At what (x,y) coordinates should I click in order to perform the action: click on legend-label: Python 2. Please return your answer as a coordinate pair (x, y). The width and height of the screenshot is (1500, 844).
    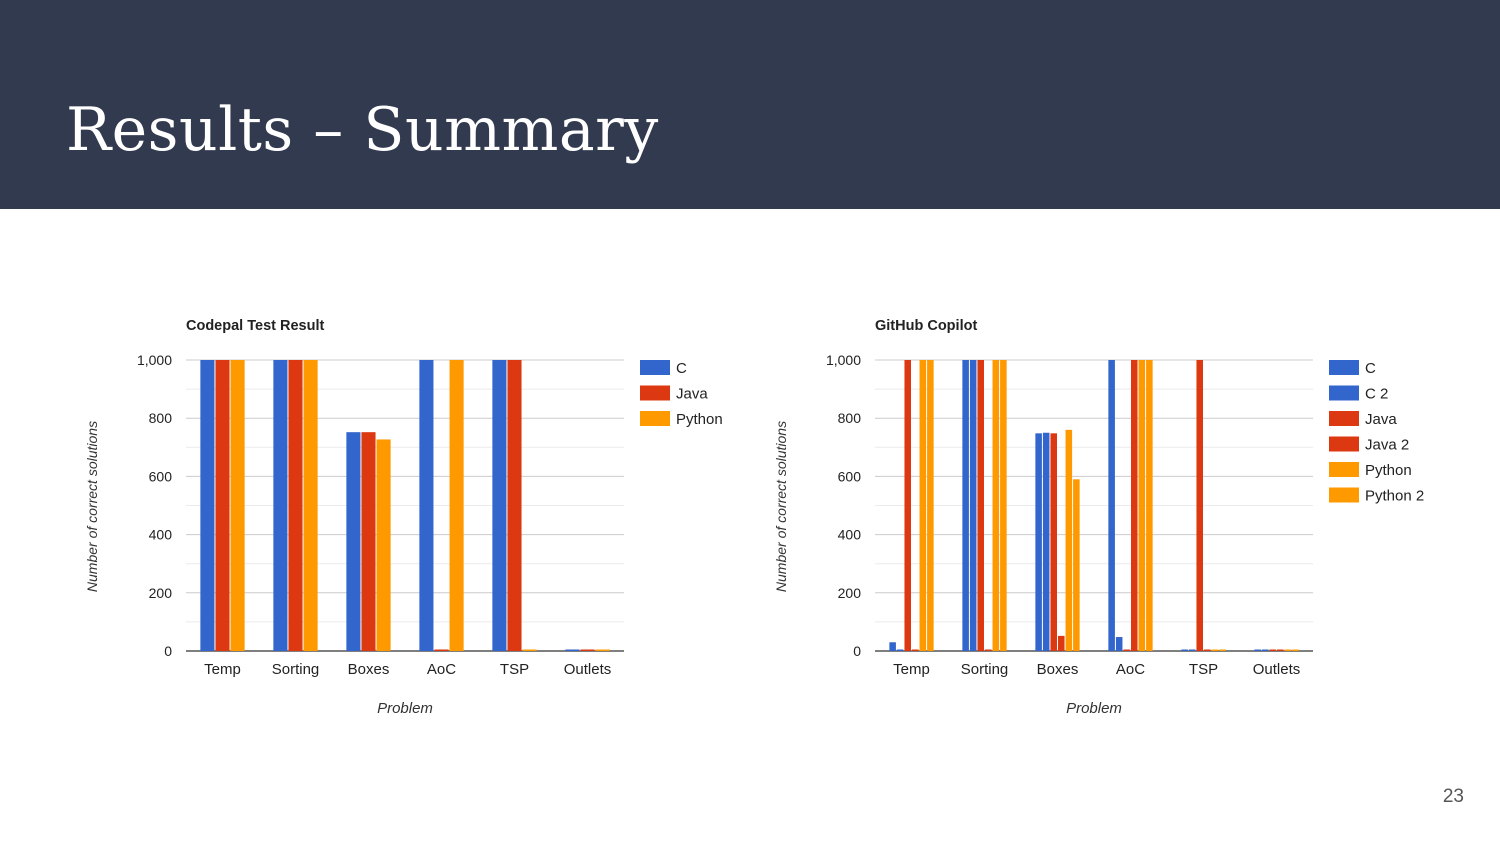
    Looking at the image, I should click on (1394, 496).